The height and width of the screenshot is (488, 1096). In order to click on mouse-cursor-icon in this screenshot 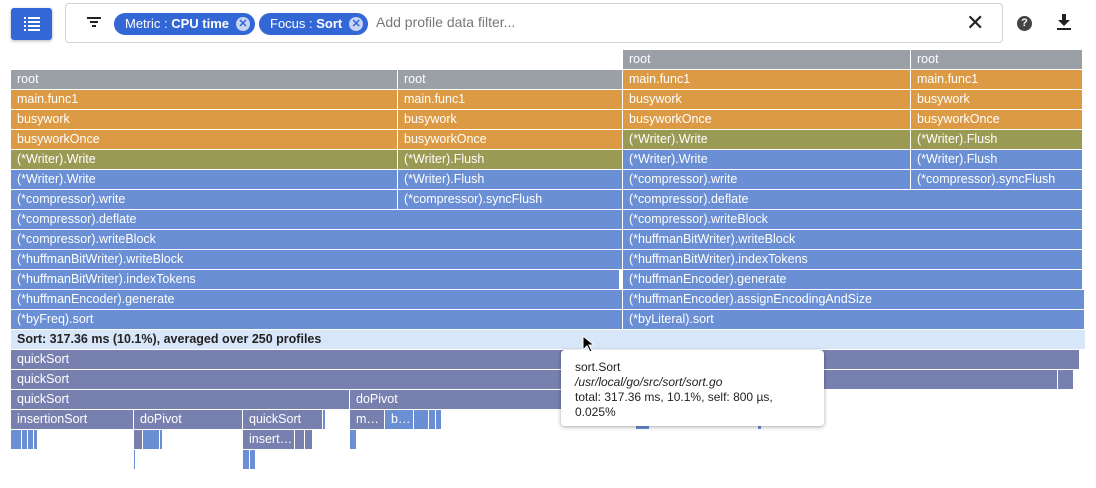, I will do `click(588, 344)`.